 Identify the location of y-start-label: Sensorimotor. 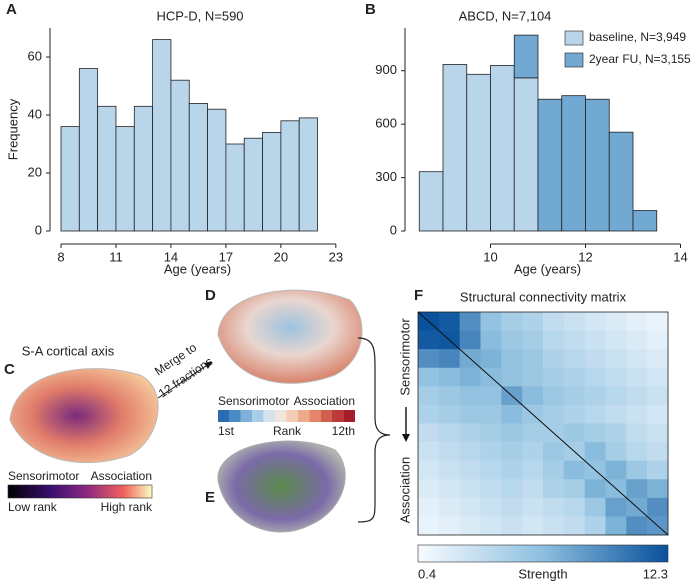
(404, 357).